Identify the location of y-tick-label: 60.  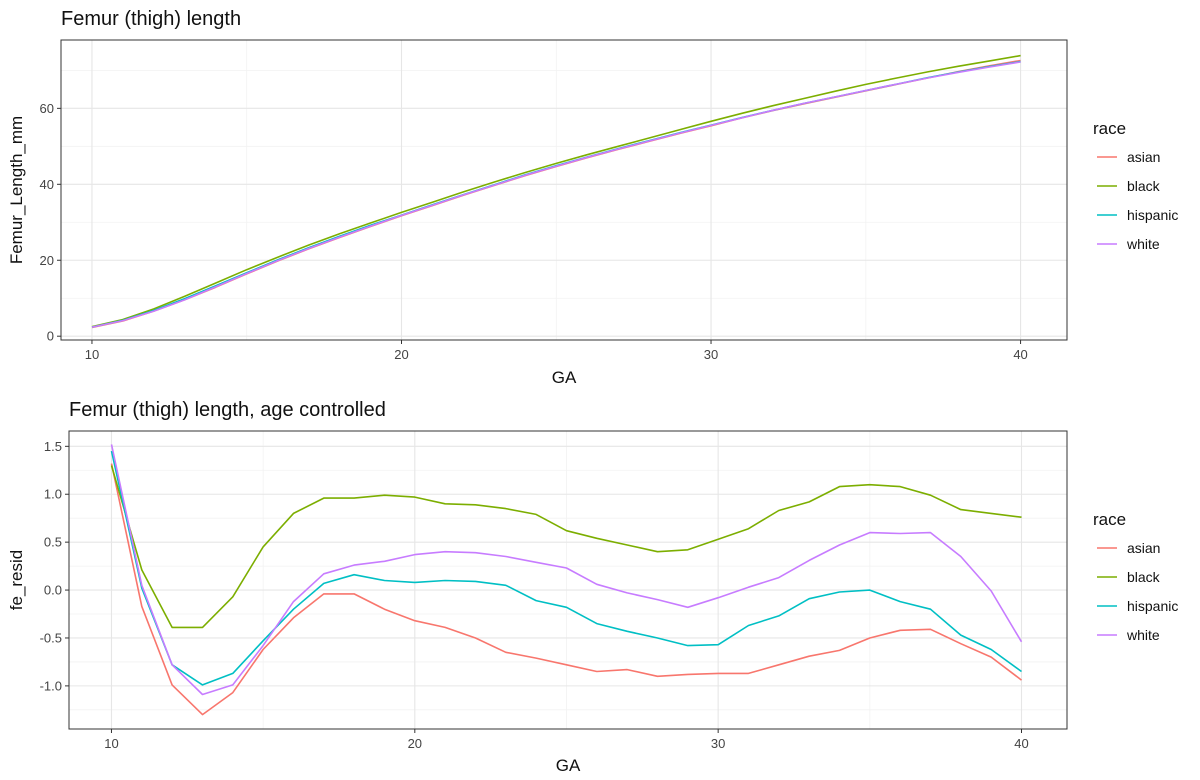
(47, 108).